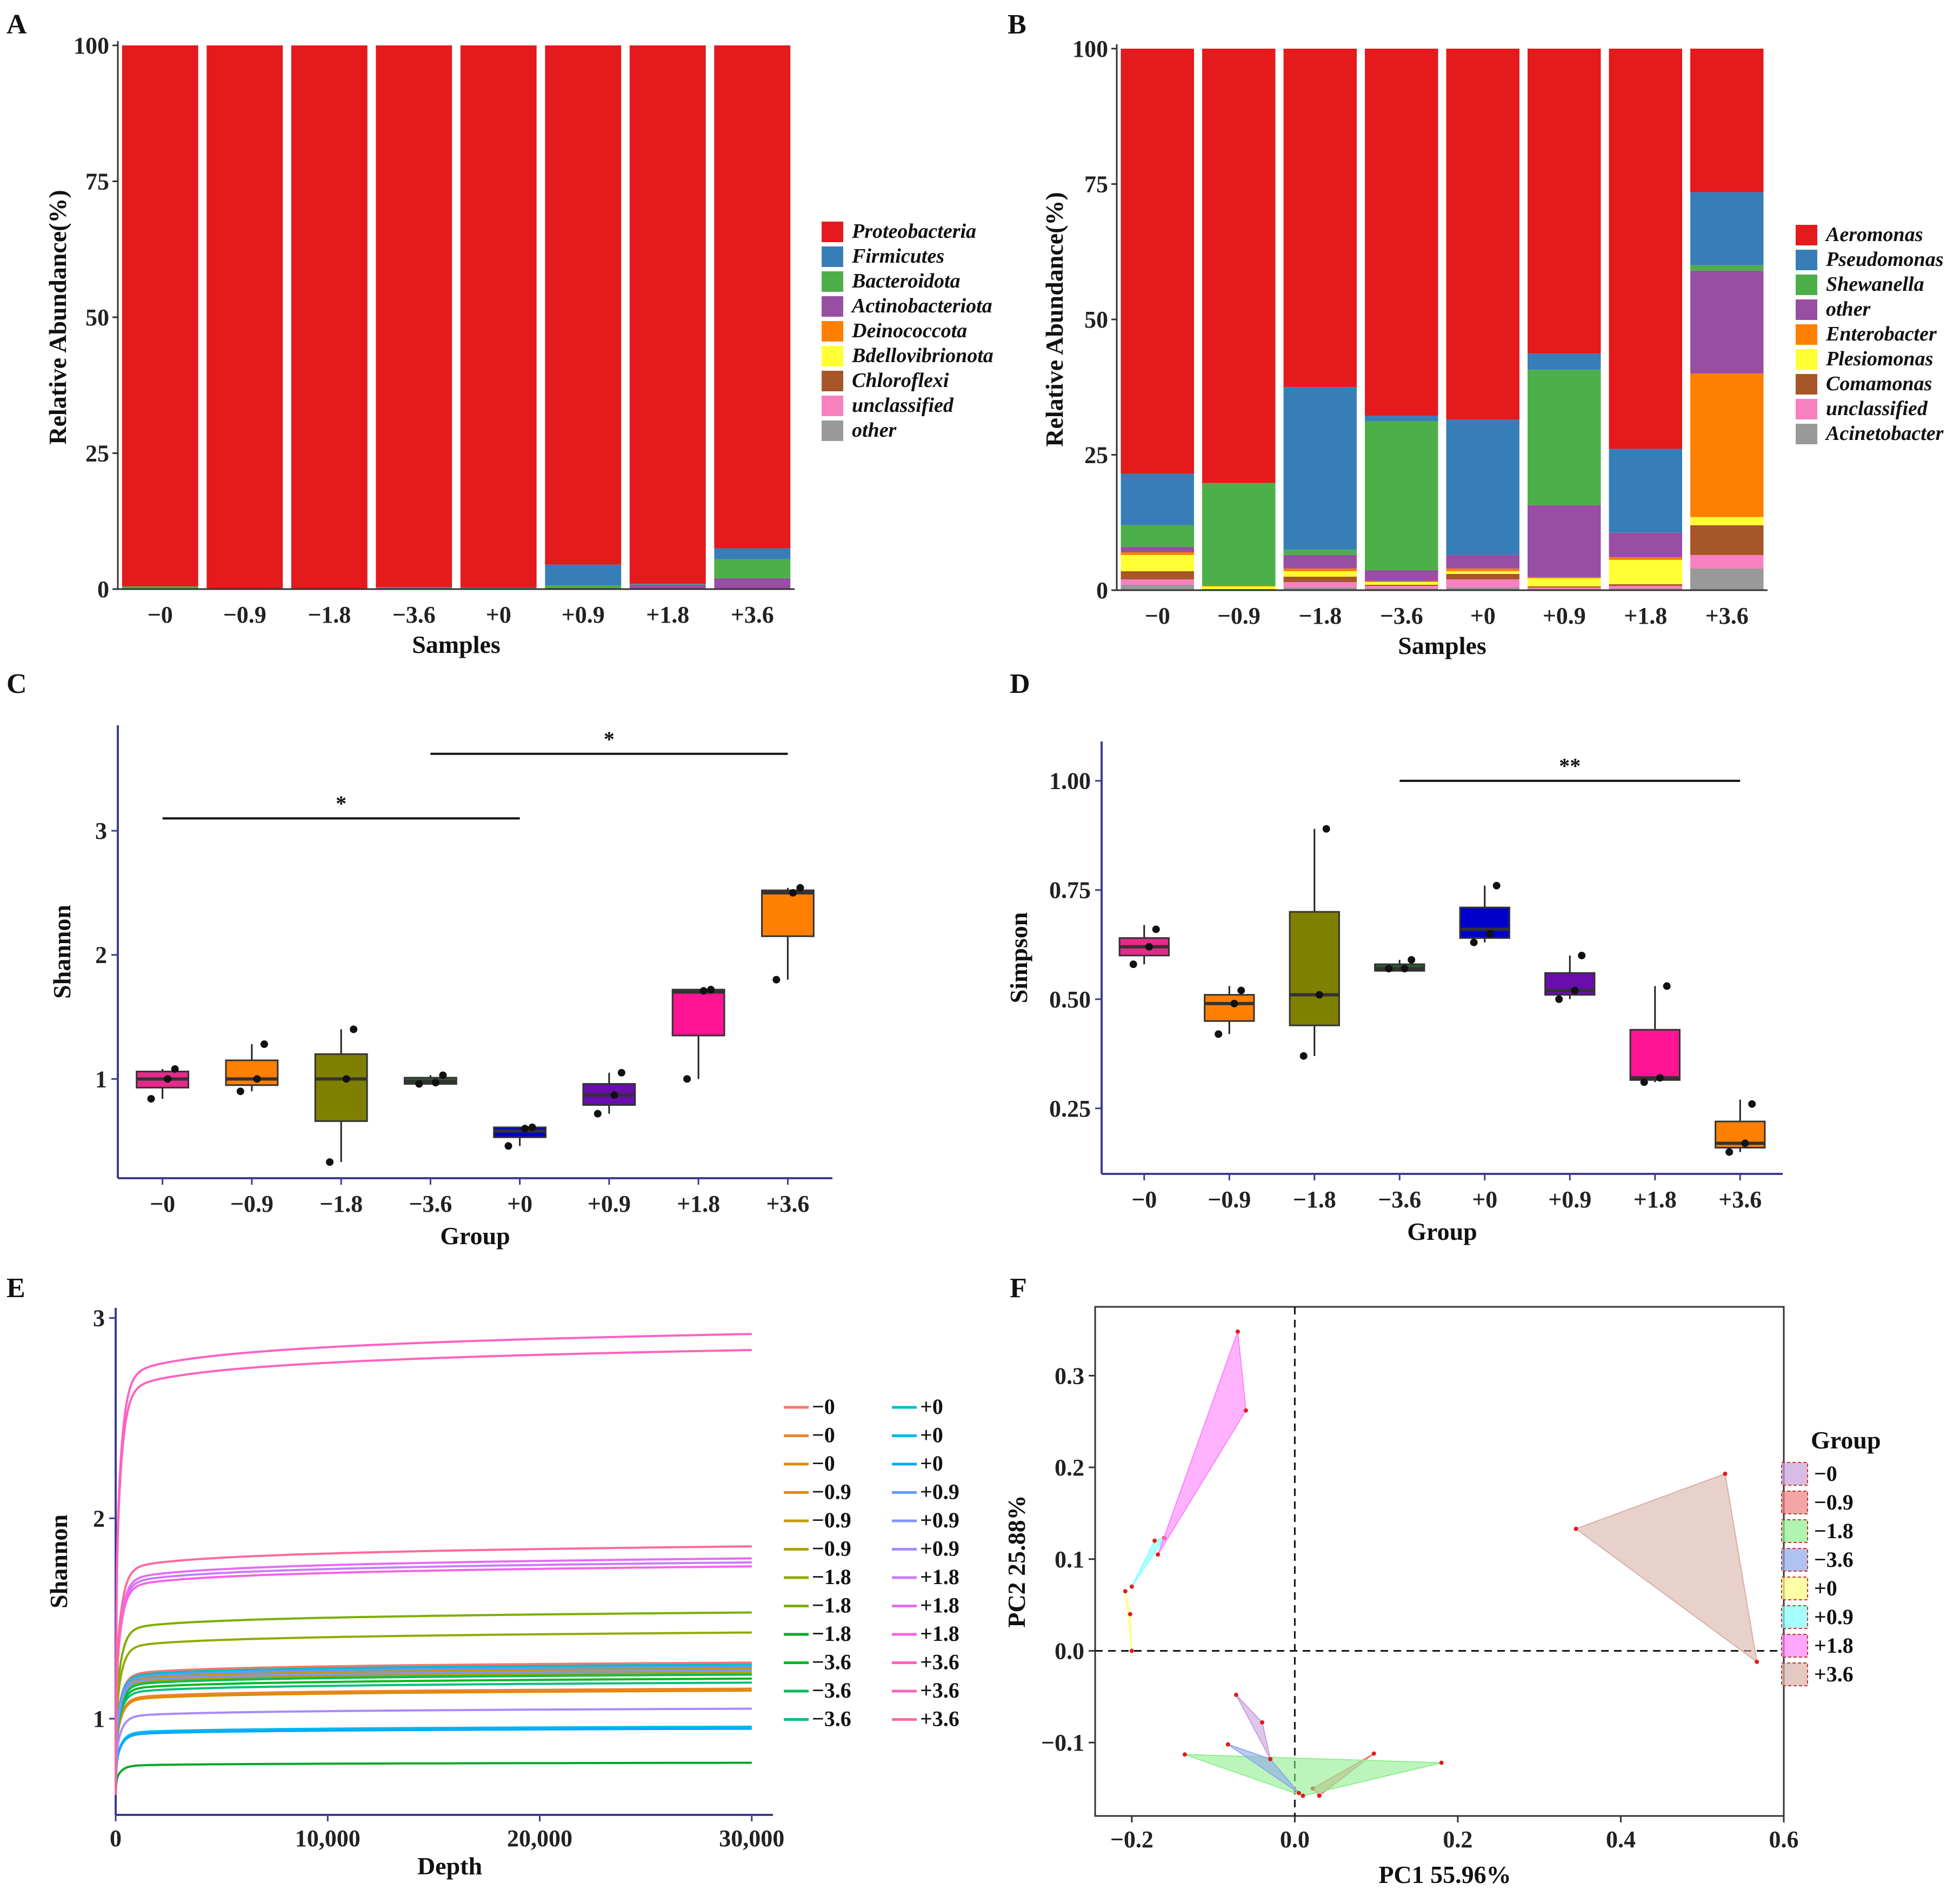  What do you see at coordinates (1482, 576) in the screenshot?
I see `bar-segment-comamonas` at bounding box center [1482, 576].